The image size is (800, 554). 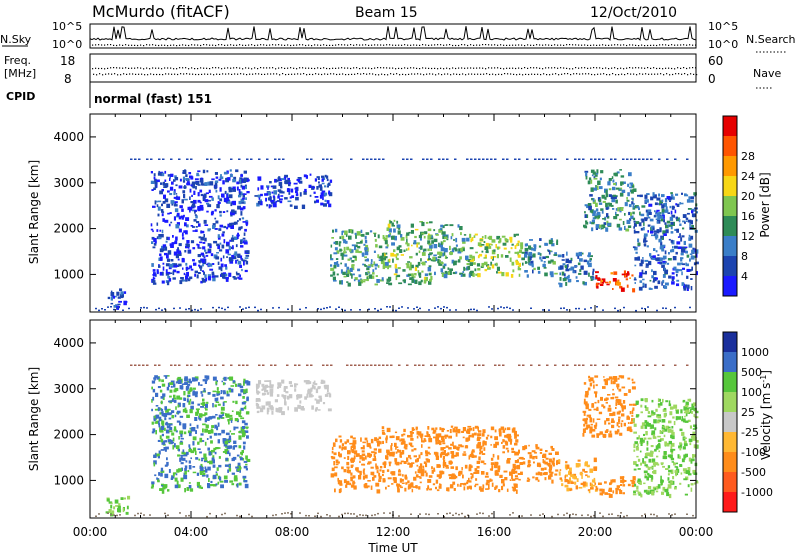 I want to click on nsky-tick-high: 10^5, so click(x=67, y=26).